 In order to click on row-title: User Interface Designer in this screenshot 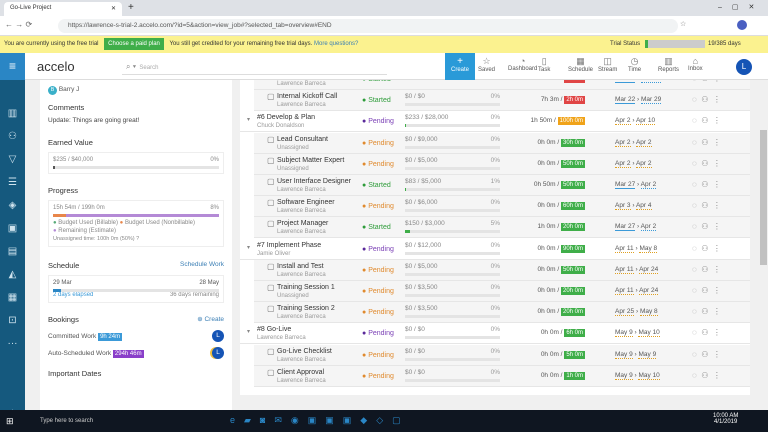, I will do `click(314, 181)`.